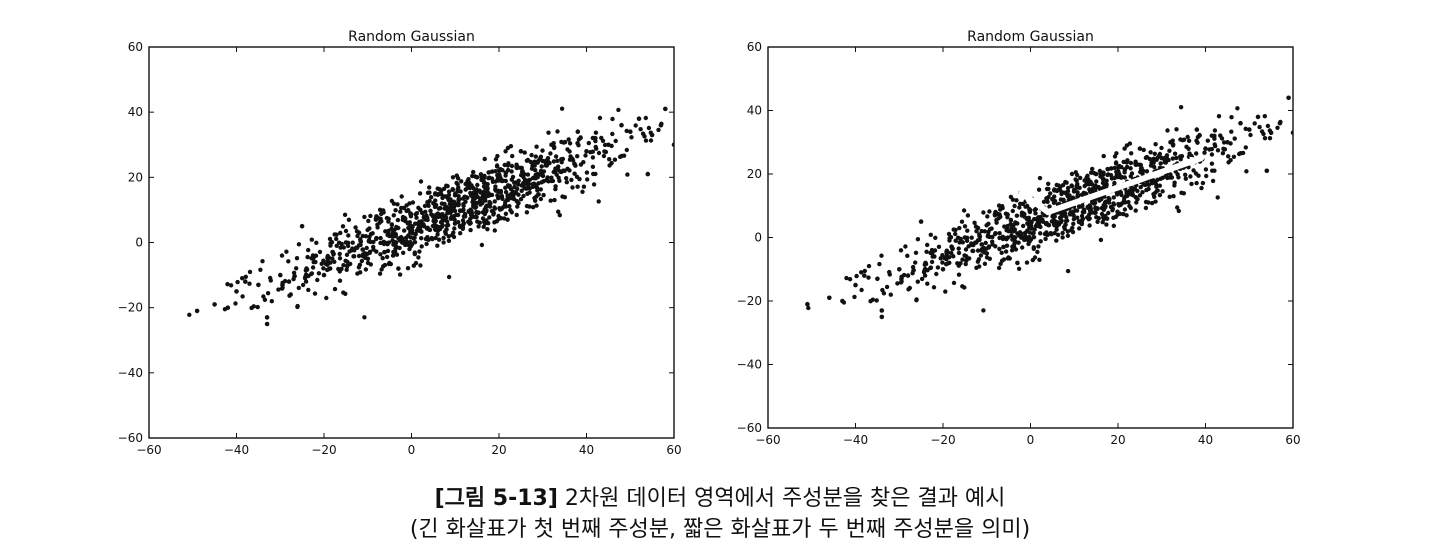 This screenshot has height=553, width=1440. What do you see at coordinates (758, 238) in the screenshot?
I see `y-tick-label: 0` at bounding box center [758, 238].